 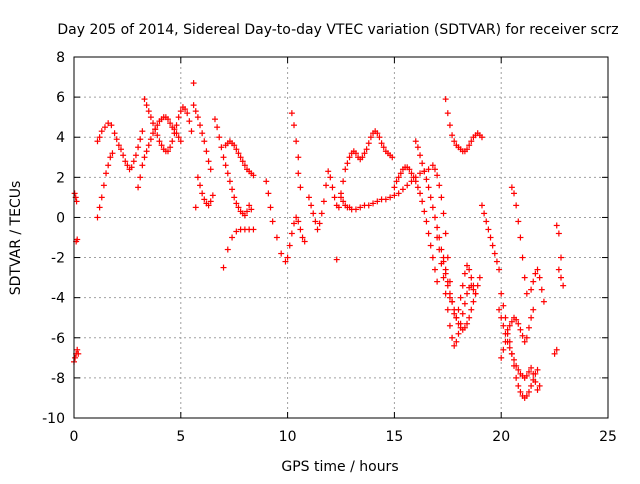 What do you see at coordinates (16, 238) in the screenshot?
I see `y-axis-label: SDTVAR / TECUs` at bounding box center [16, 238].